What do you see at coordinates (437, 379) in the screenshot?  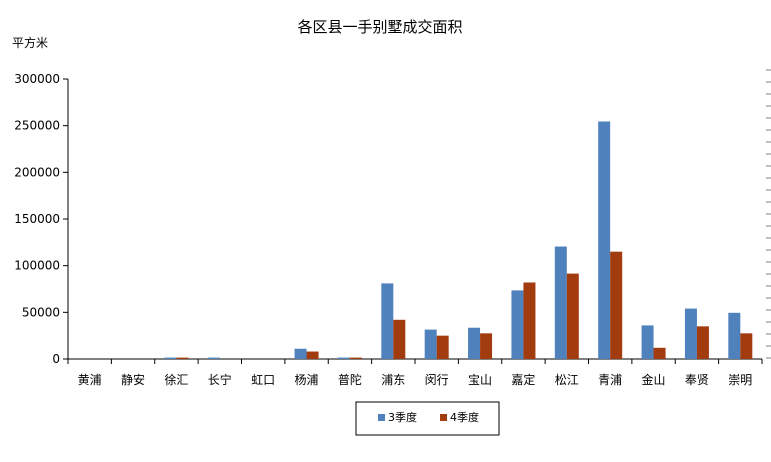 I see `x-tick-label: 闵行` at bounding box center [437, 379].